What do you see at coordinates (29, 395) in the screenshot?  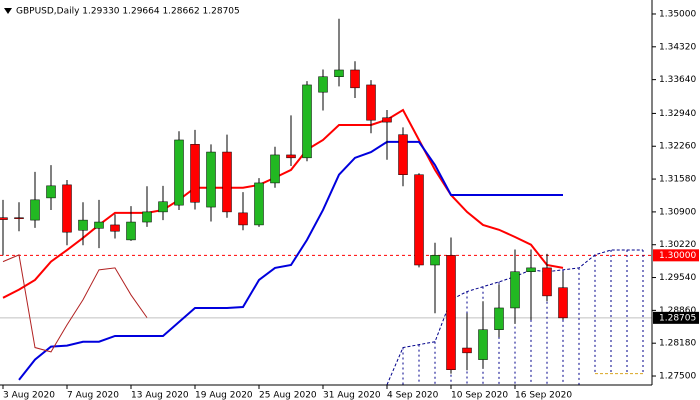 I see `x-tick-label: 3 Aug 2020` at bounding box center [29, 395].